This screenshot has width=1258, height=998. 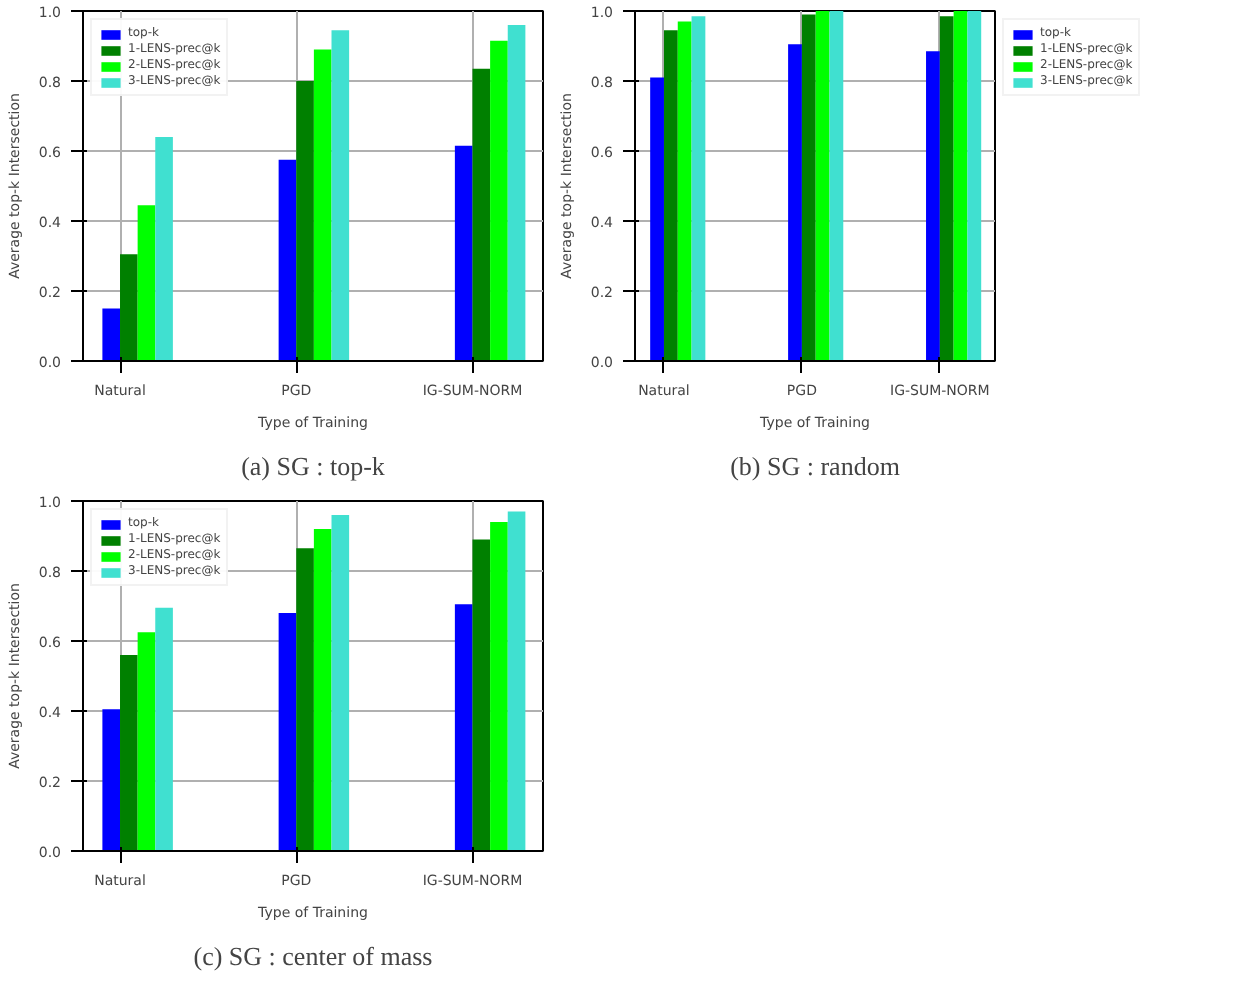 What do you see at coordinates (815, 466) in the screenshot?
I see `text: (b) SG : random` at bounding box center [815, 466].